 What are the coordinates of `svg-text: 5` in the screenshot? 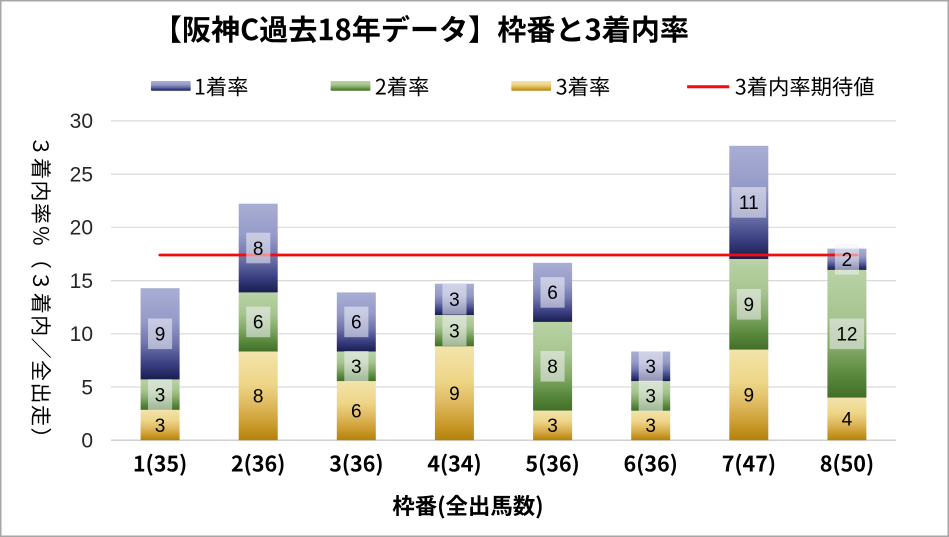 It's located at (87, 387).